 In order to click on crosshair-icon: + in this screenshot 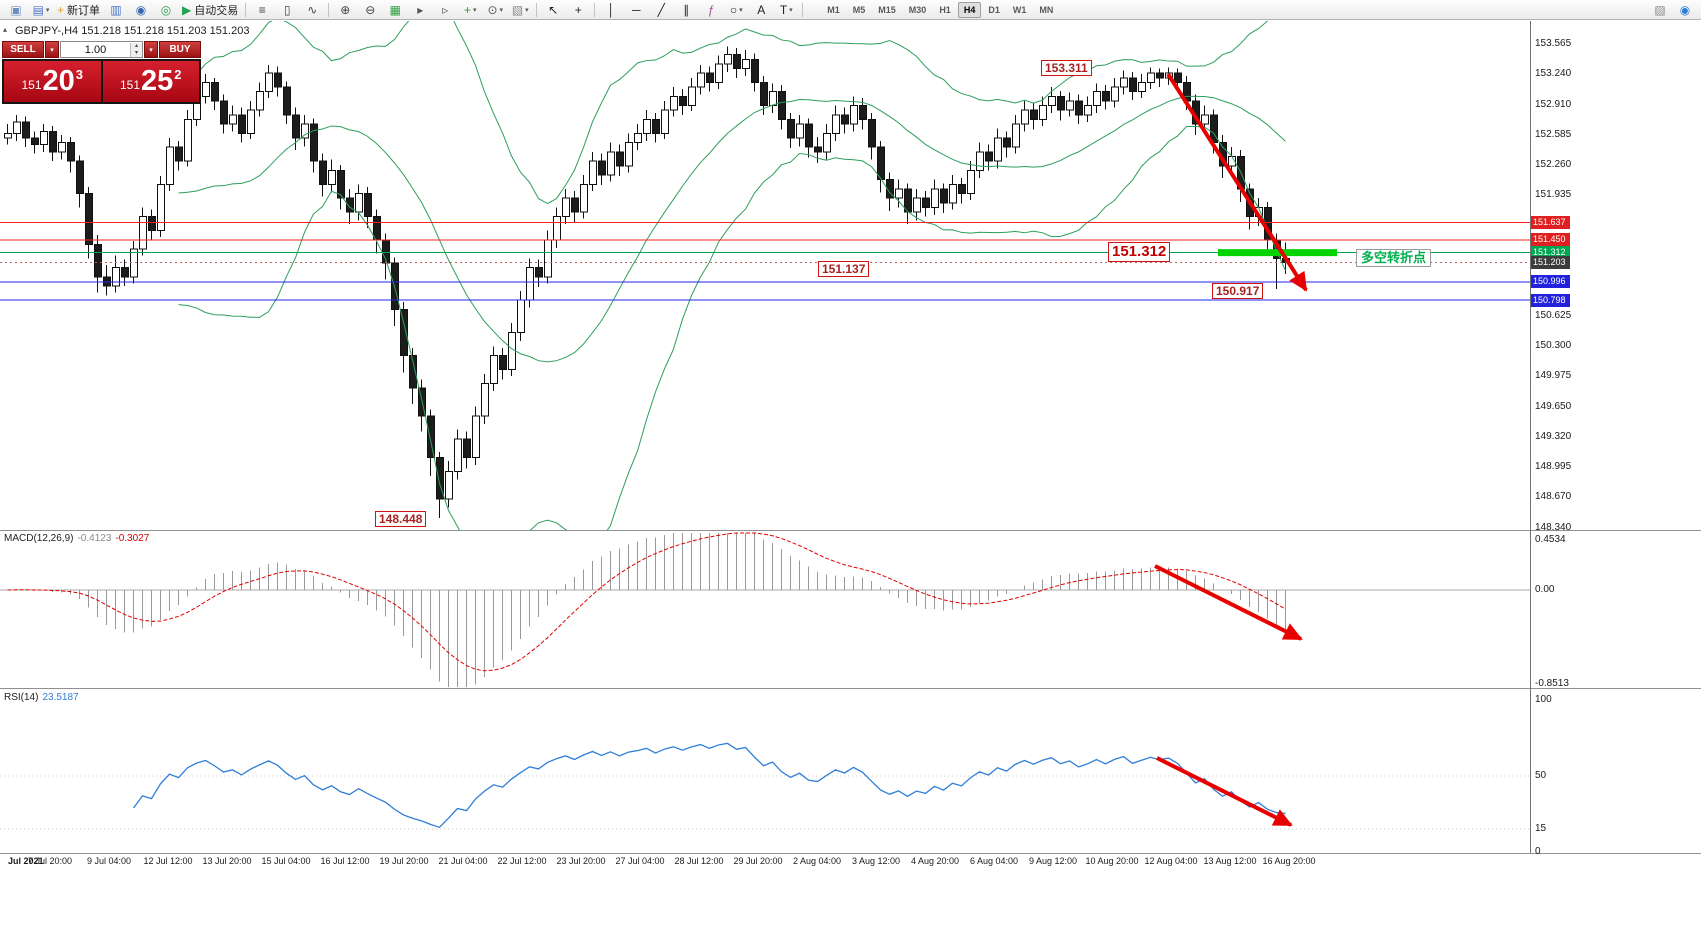, I will do `click(578, 9)`.